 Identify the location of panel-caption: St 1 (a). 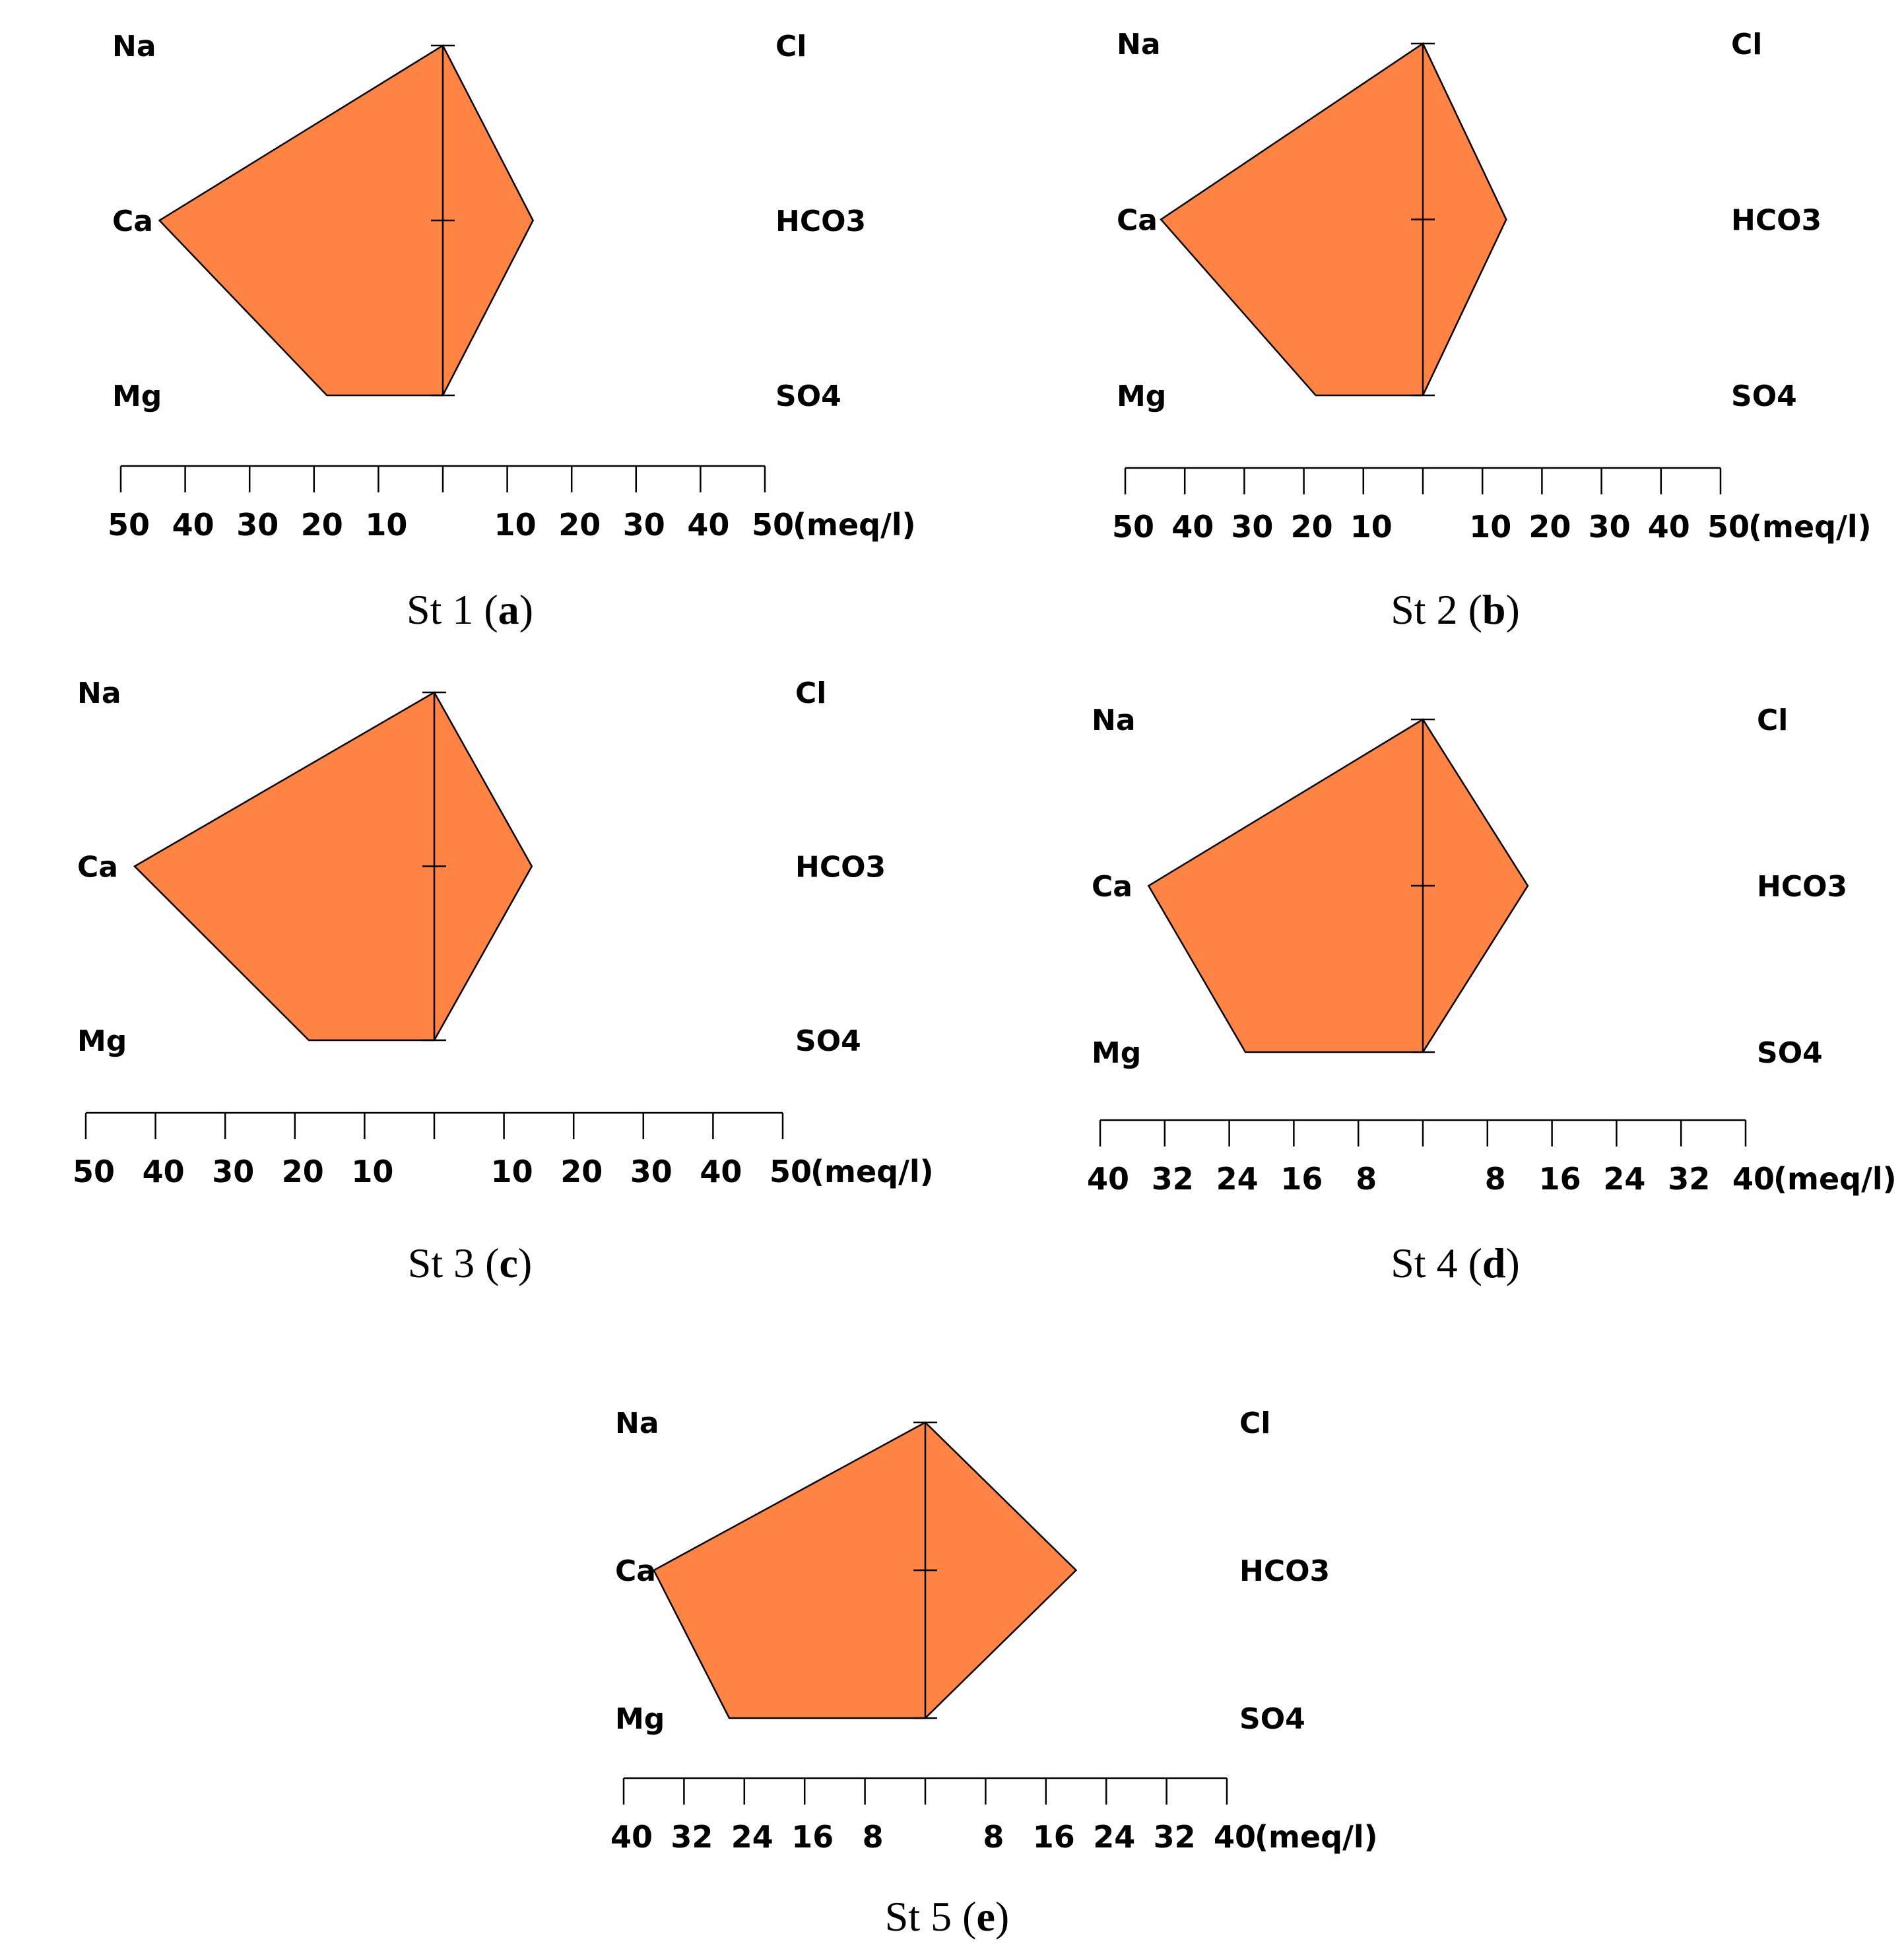
(470, 609).